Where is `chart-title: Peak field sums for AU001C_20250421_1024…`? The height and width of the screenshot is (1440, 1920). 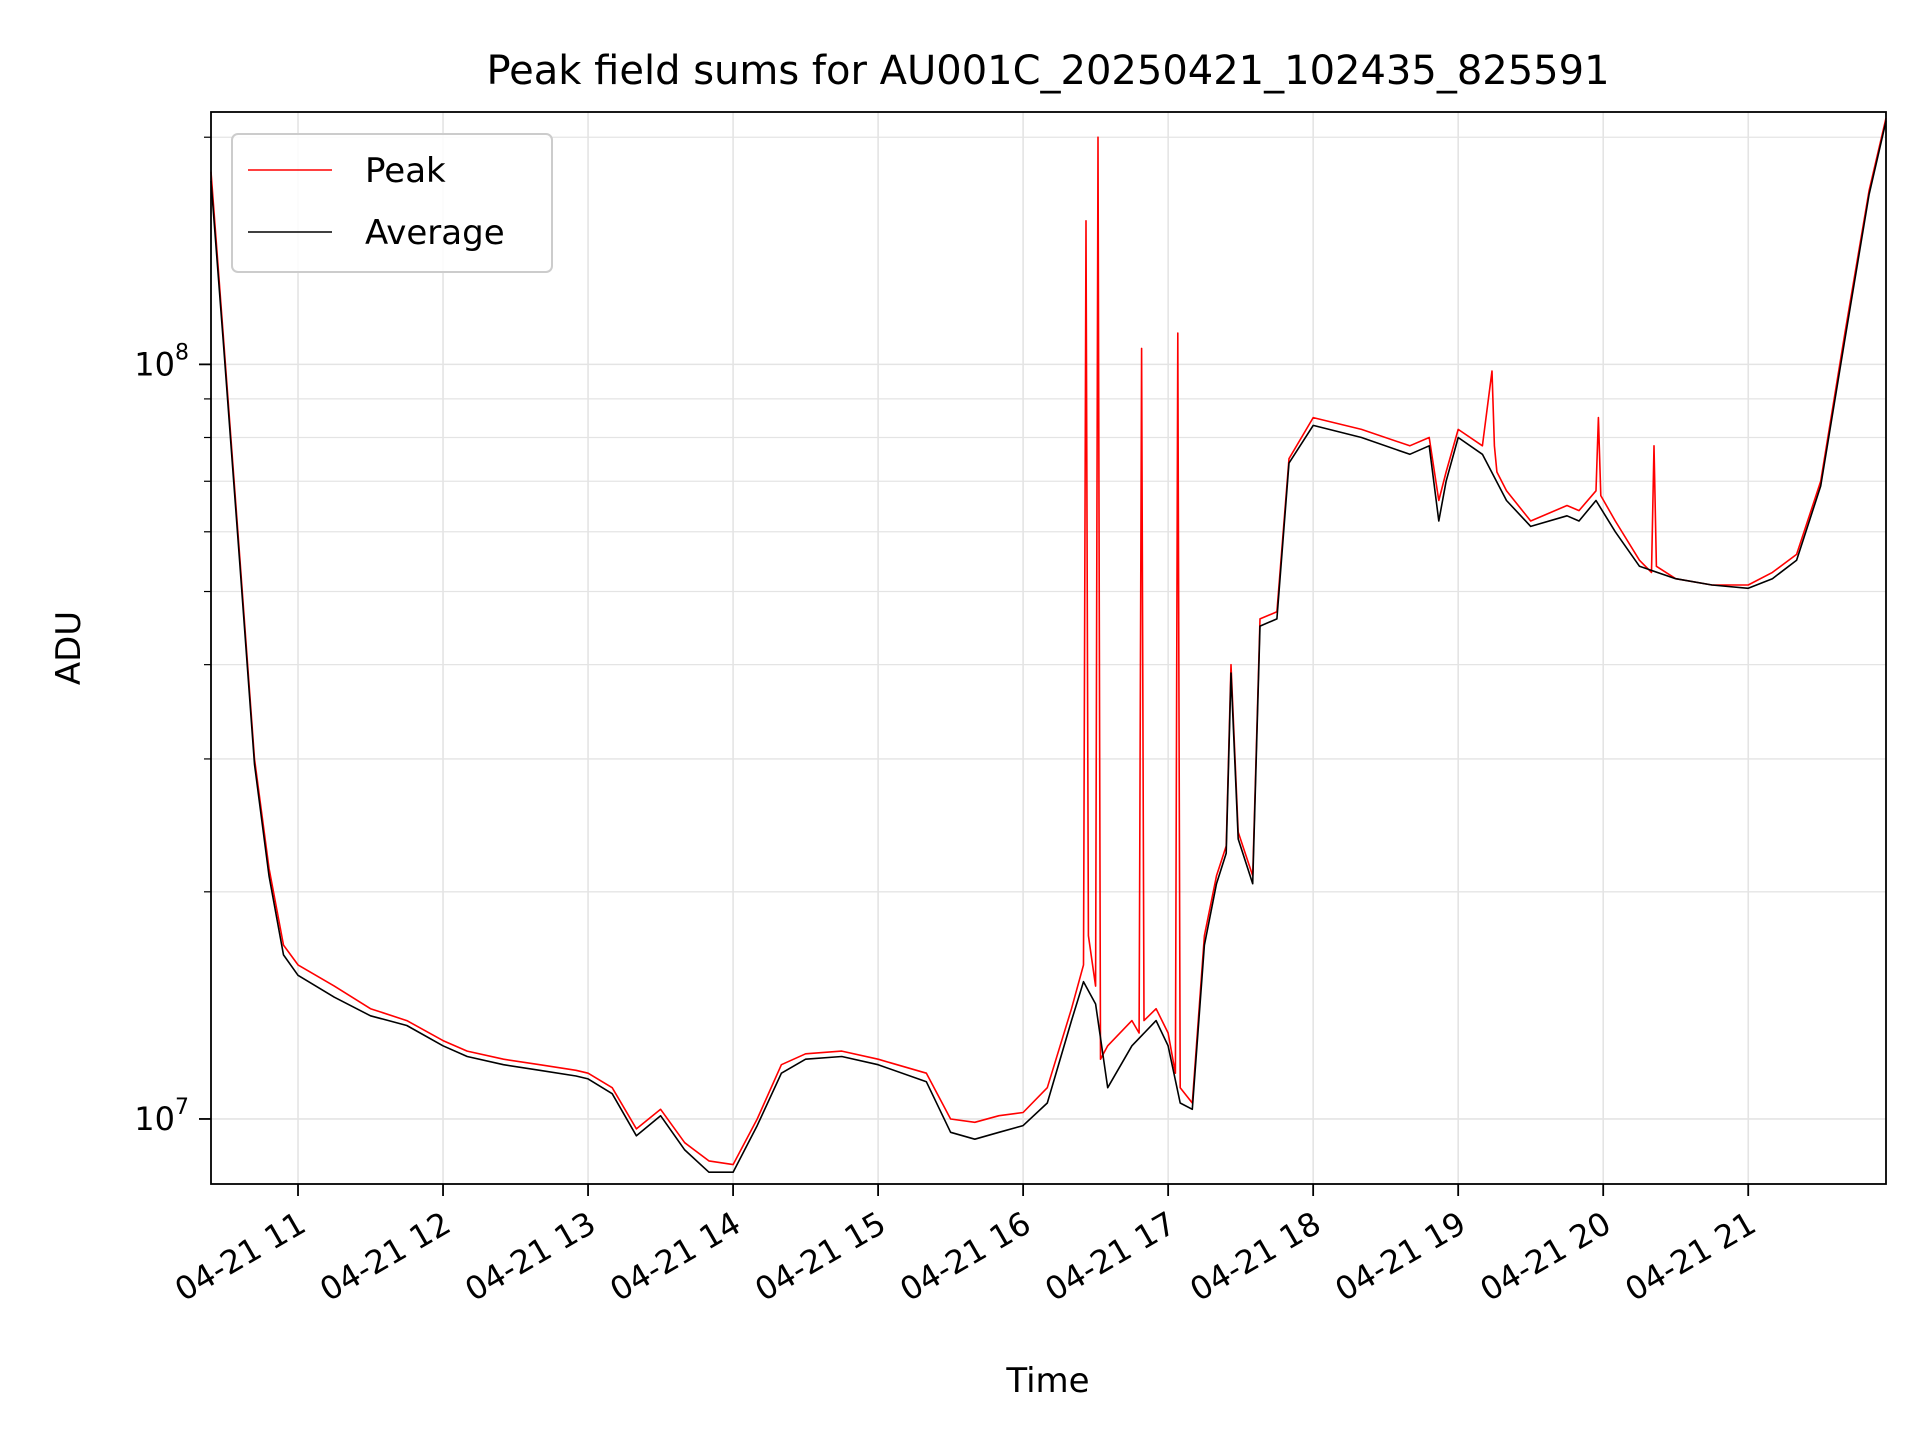
chart-title: Peak field sums for AU001C_20250421_1024… is located at coordinates (1047, 71).